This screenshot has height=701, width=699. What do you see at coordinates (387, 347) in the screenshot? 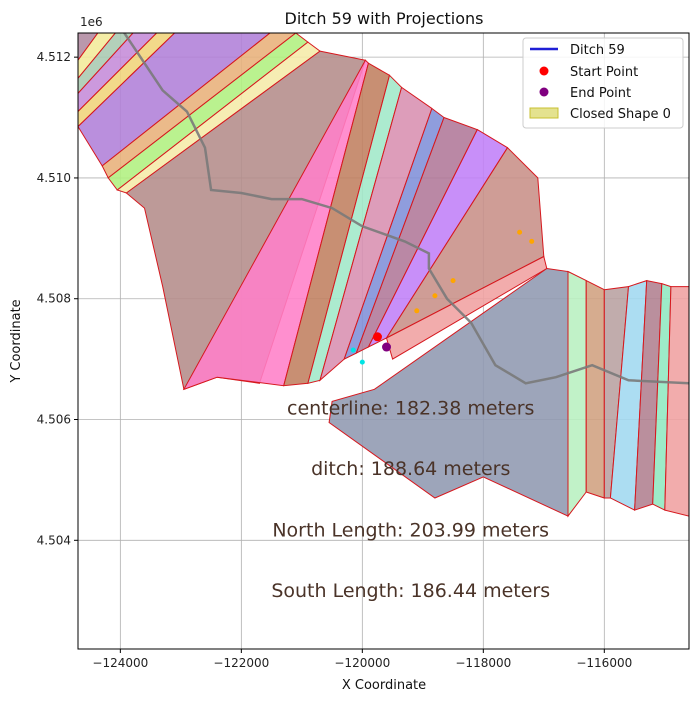
I see `end-point-marker` at bounding box center [387, 347].